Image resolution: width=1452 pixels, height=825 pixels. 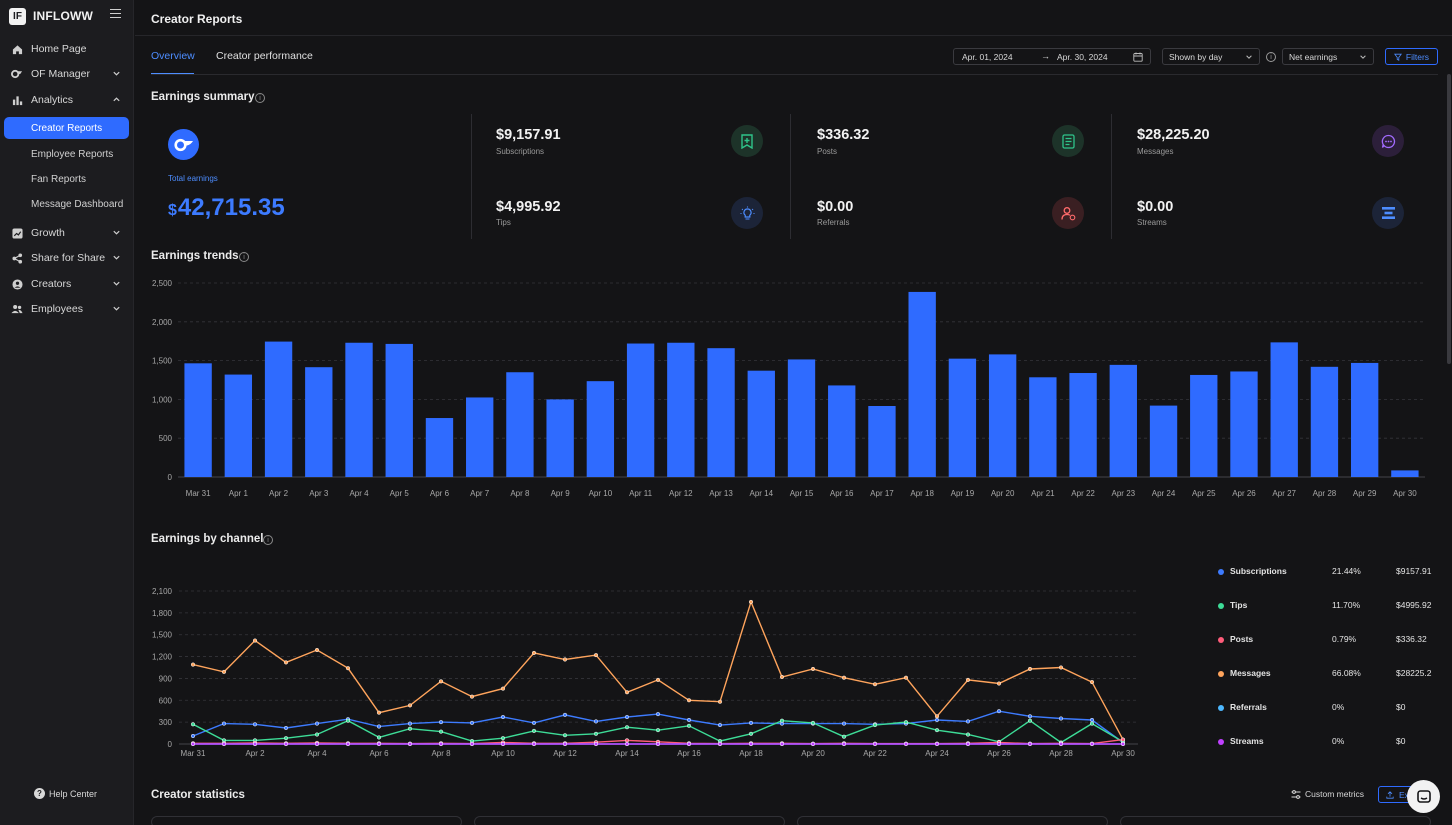 I want to click on help-center-link: ? Help Center, so click(x=65, y=793).